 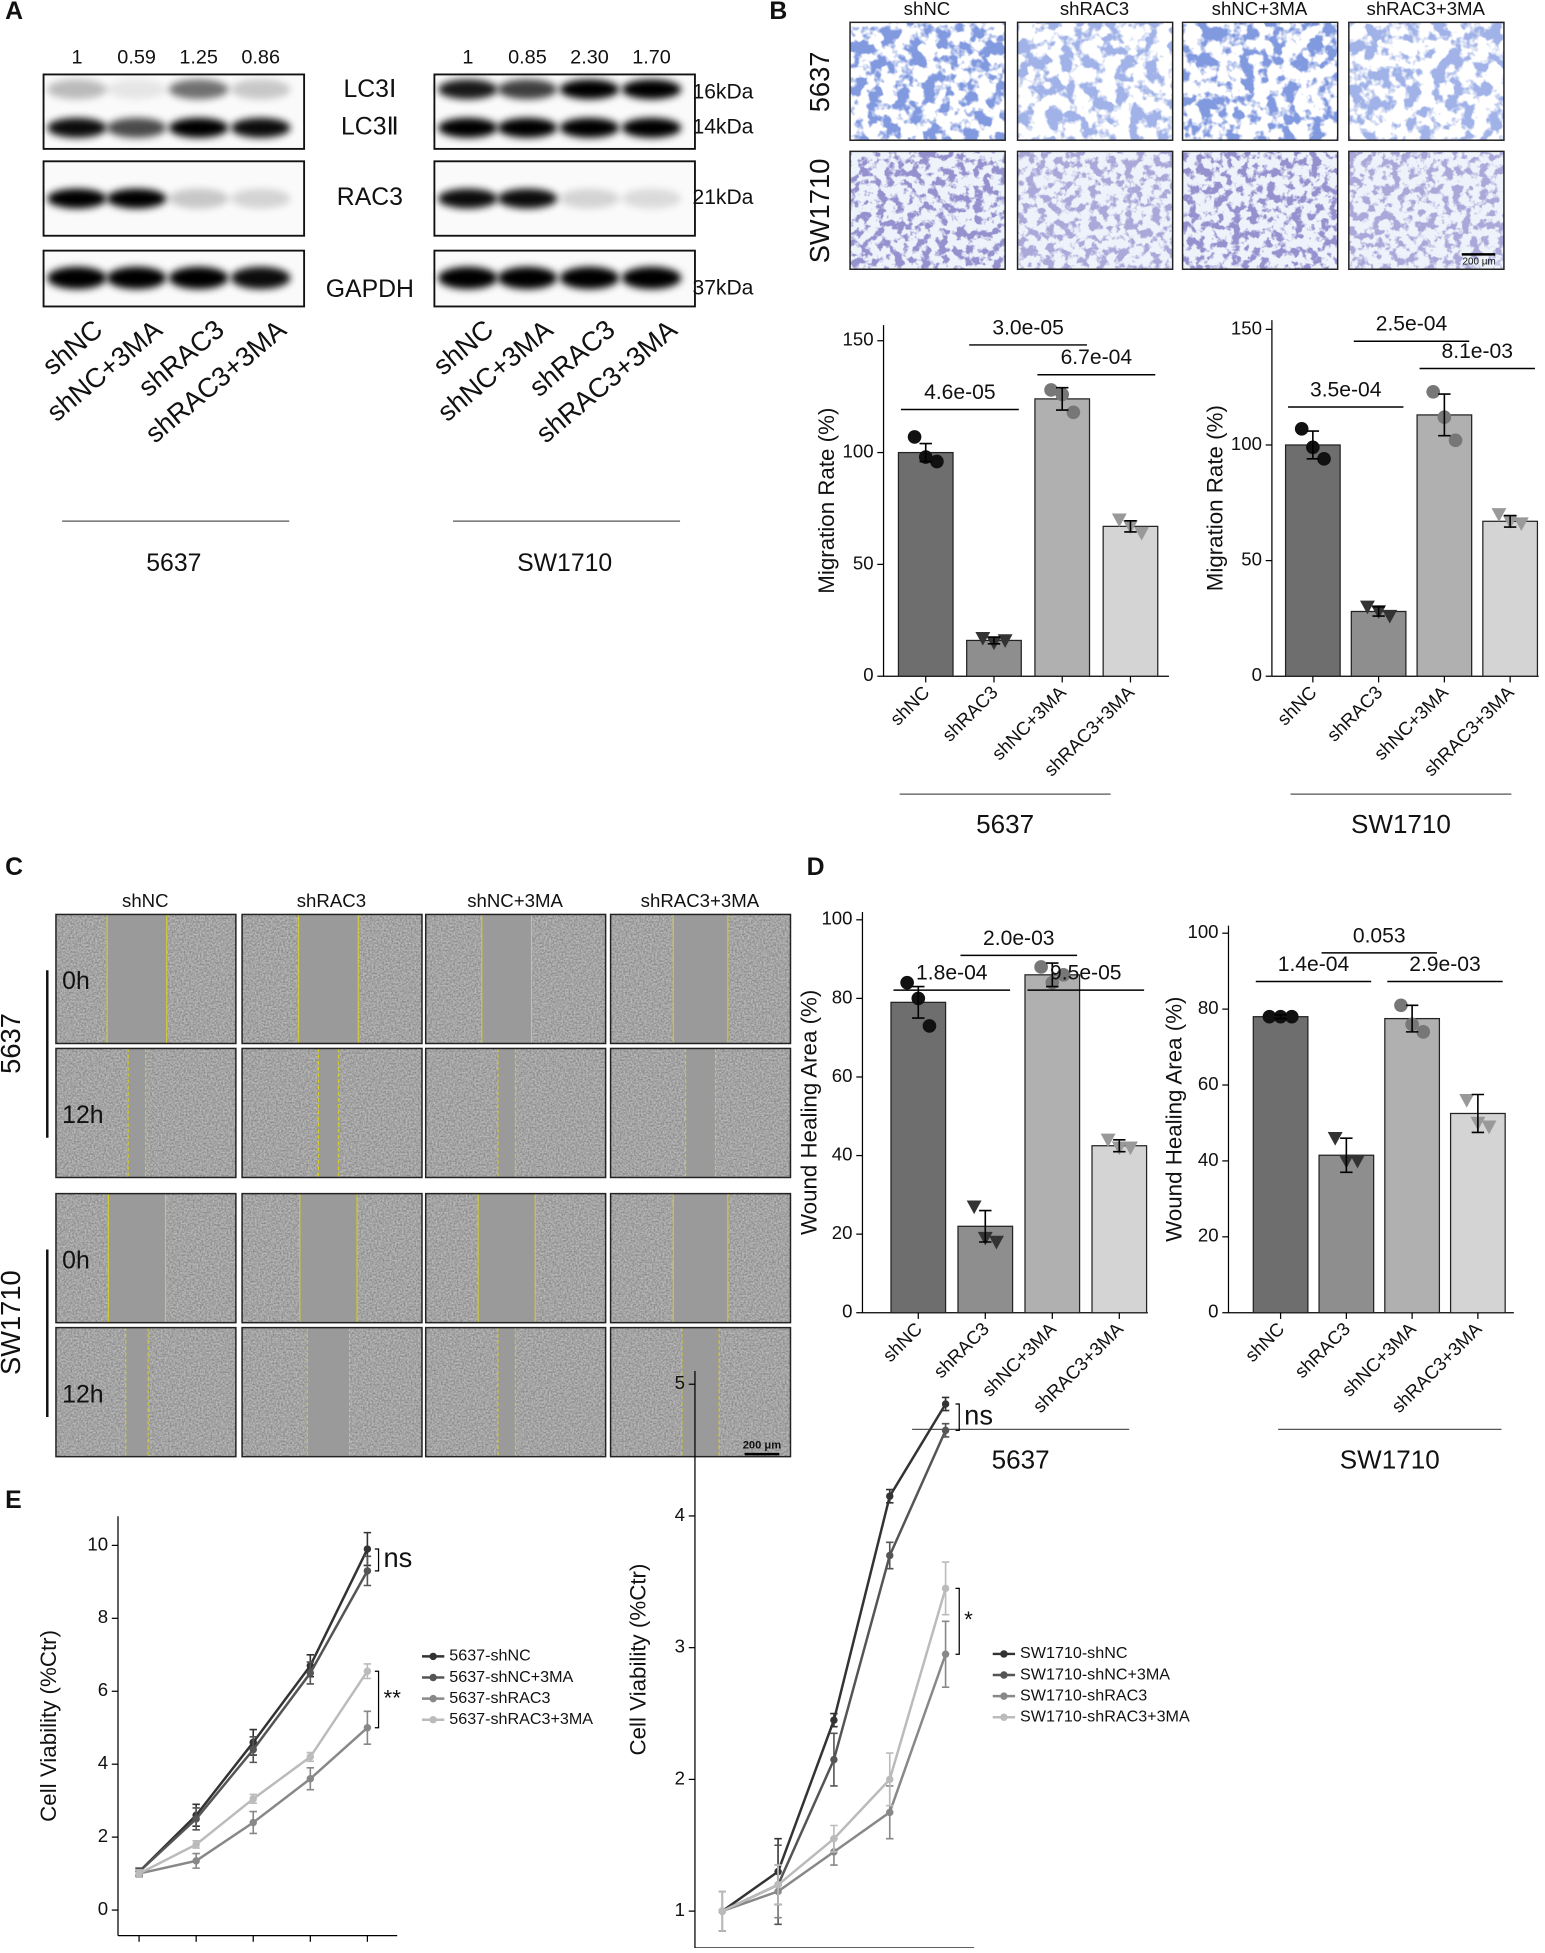 What do you see at coordinates (842, 1153) in the screenshot?
I see `y-tick-label: 40` at bounding box center [842, 1153].